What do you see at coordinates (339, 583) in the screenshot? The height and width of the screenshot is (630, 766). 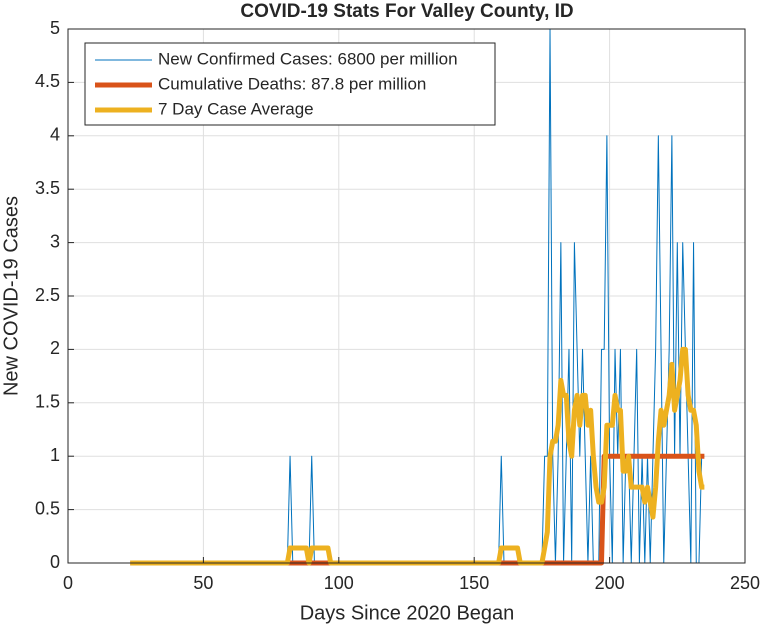 I see `x-tick-label: 100` at bounding box center [339, 583].